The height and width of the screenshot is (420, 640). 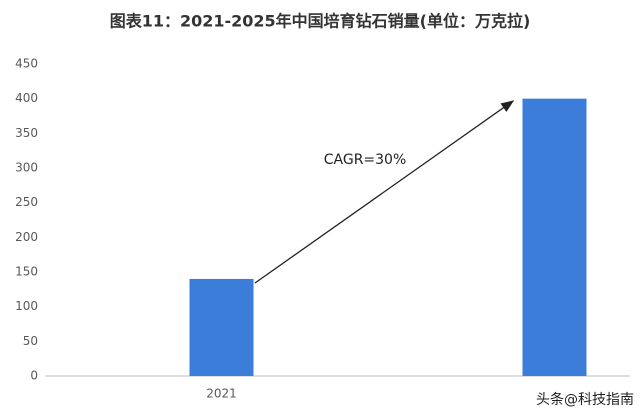 What do you see at coordinates (30, 341) in the screenshot?
I see `y-tick-label: 50` at bounding box center [30, 341].